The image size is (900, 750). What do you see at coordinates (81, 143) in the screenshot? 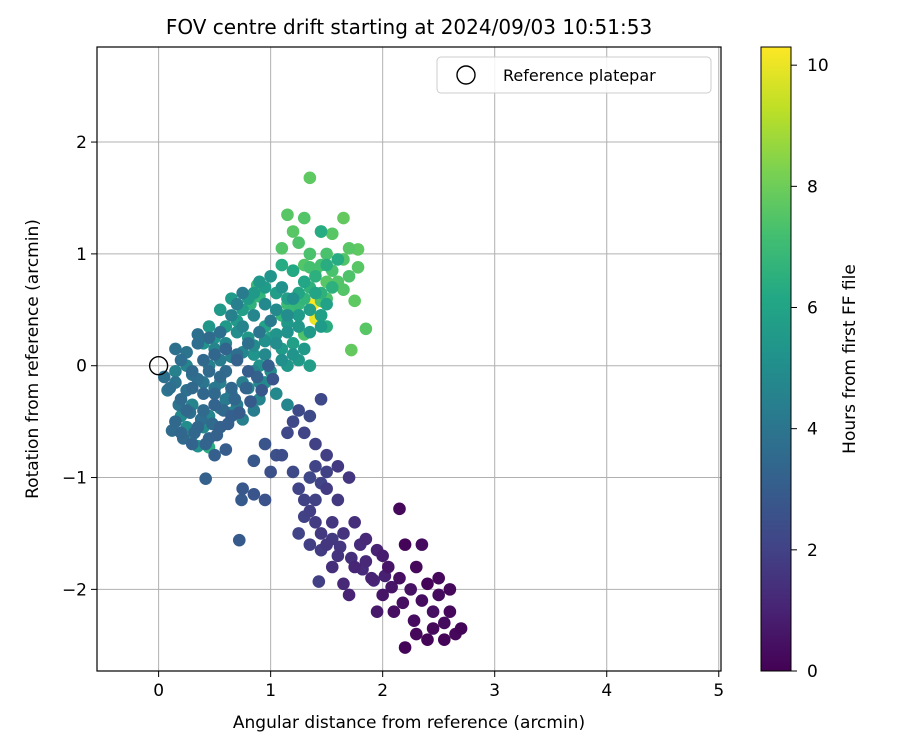
I see `y-tick-label: 2` at bounding box center [81, 143].